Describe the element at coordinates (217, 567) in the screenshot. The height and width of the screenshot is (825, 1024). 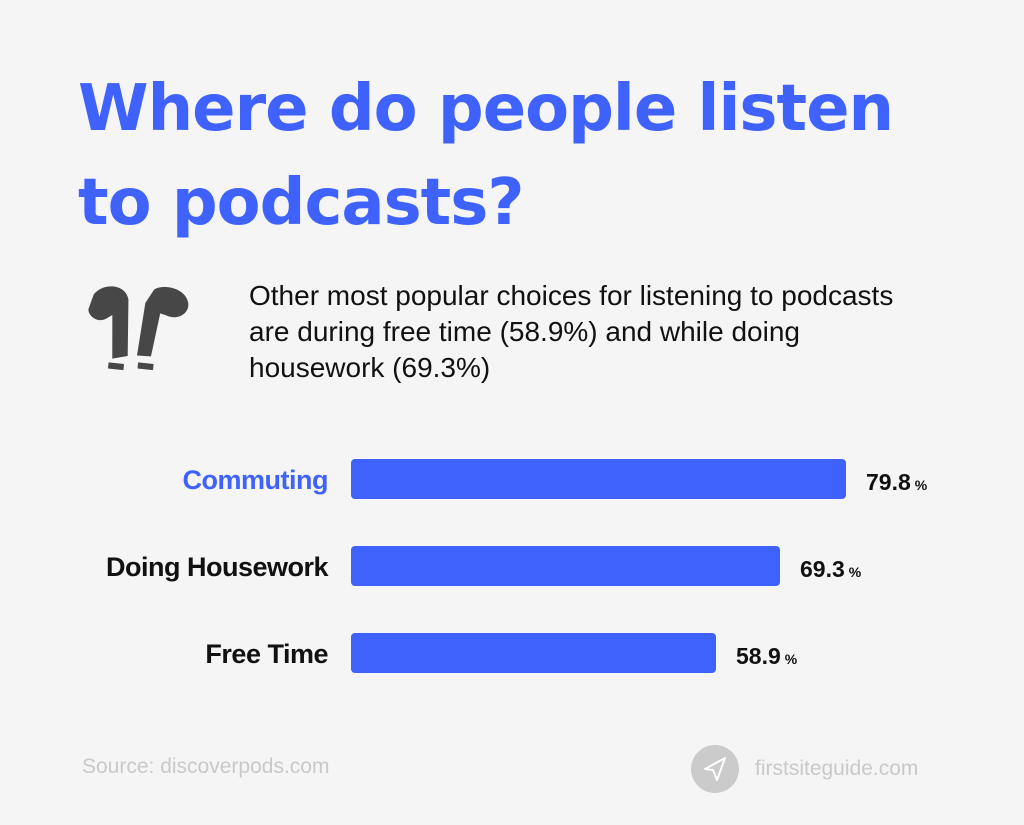
I see `bar-label: Doing Housework` at that location.